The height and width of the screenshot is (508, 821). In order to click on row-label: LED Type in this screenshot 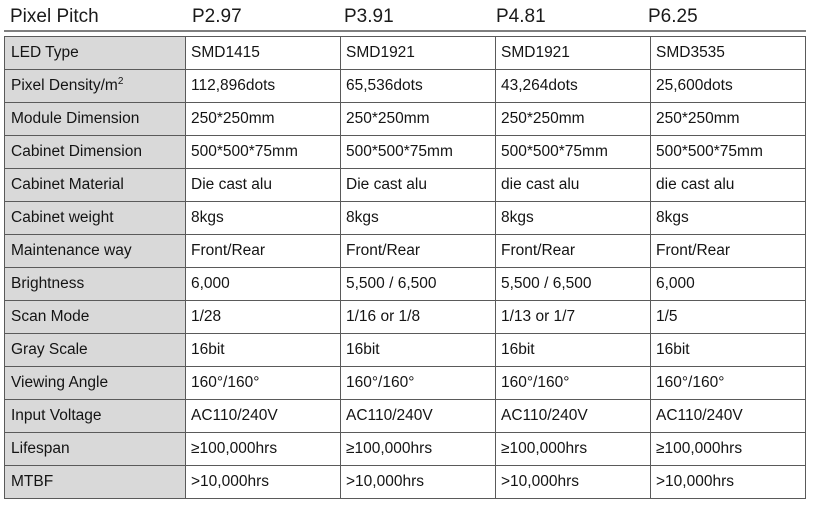, I will do `click(95, 53)`.